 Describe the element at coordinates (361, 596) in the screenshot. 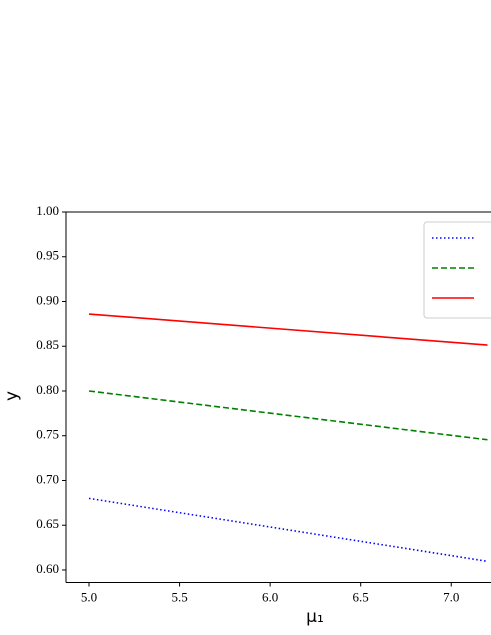

I see `x-tick-label: 6.5` at that location.